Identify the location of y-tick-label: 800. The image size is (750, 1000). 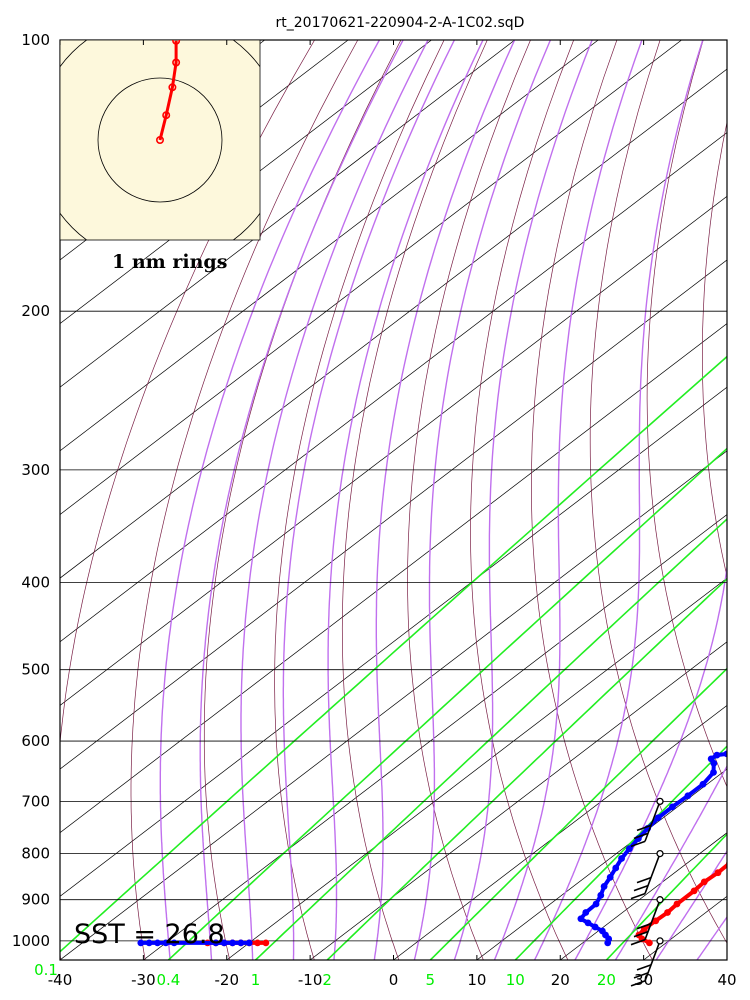
(35, 854).